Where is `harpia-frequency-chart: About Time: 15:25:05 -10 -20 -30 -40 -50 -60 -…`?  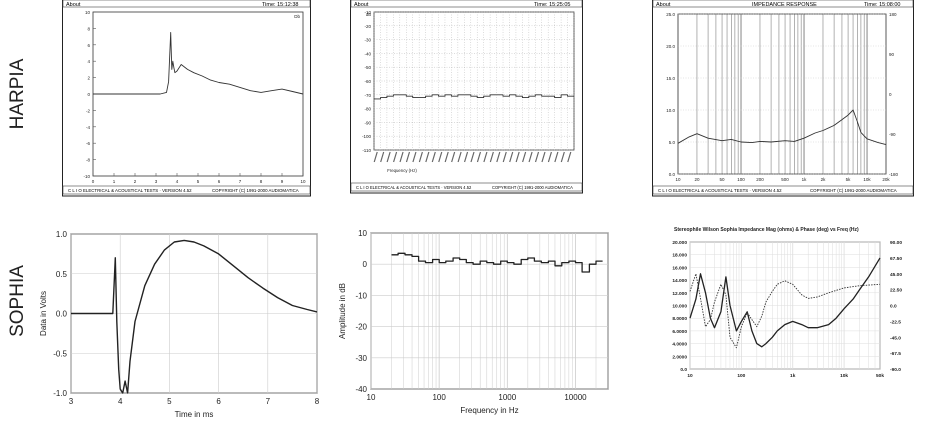 harpia-frequency-chart: About Time: 15:25:05 -10 -20 -30 -40 -50 -60 -… is located at coordinates (466, 97).